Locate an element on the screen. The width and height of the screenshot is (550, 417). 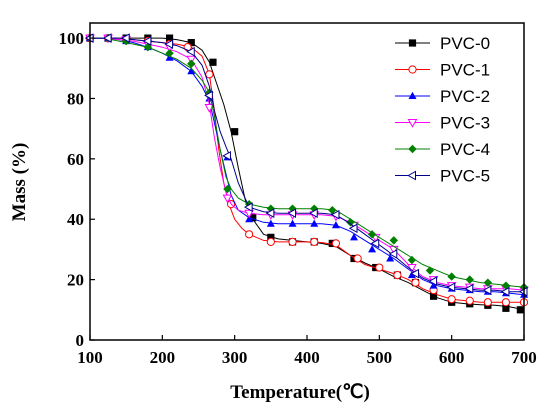
y-tick-label: 80 is located at coordinates (75, 98).